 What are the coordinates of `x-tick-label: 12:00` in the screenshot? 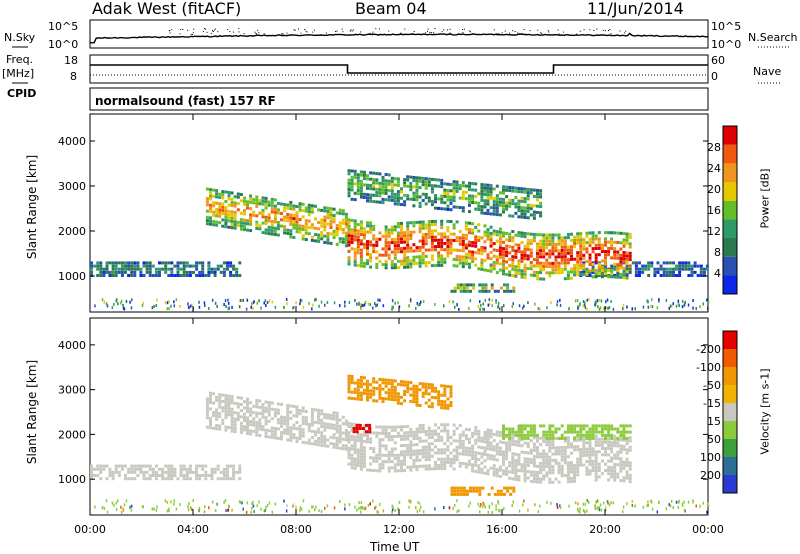 It's located at (399, 529).